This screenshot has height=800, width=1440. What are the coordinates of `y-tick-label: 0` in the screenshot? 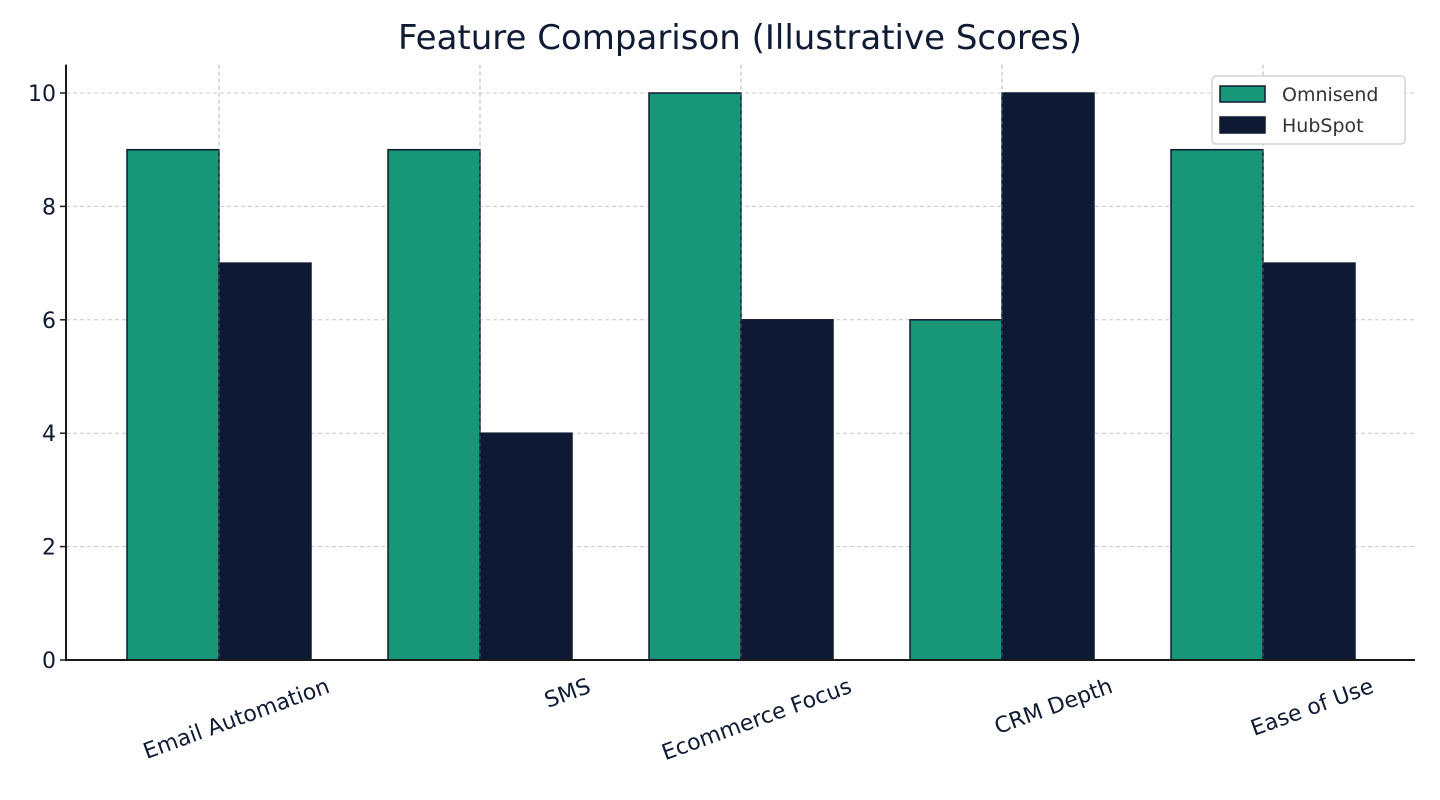 It's located at (49, 661).